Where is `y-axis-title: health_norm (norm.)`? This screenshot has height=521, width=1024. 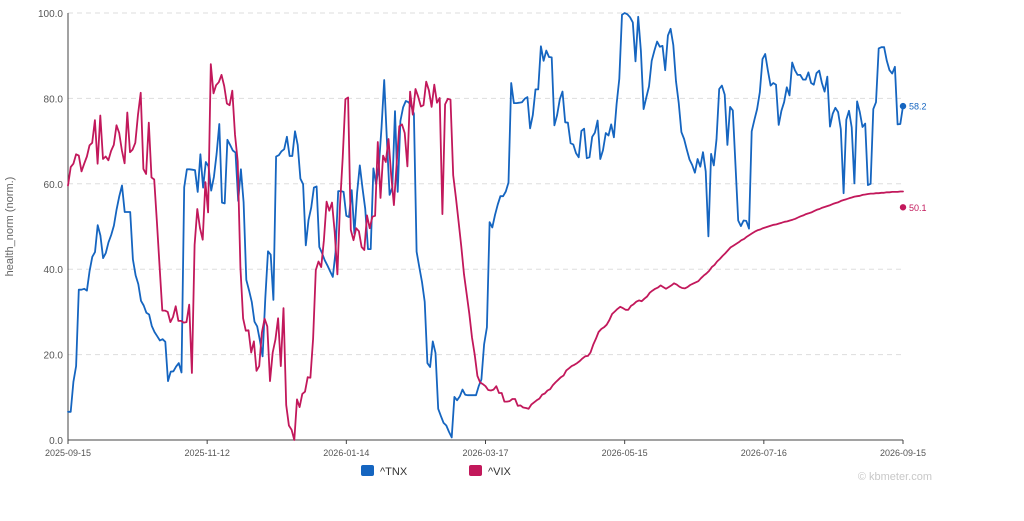
y-axis-title: health_norm (norm.) is located at coordinates (10, 227).